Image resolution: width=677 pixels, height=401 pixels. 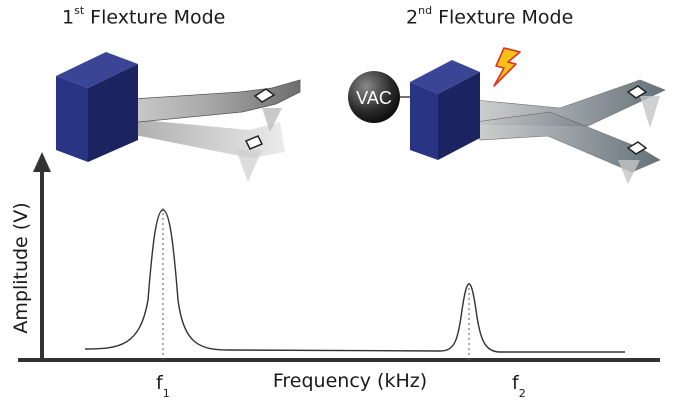 I want to click on lightning-icon, so click(x=507, y=67).